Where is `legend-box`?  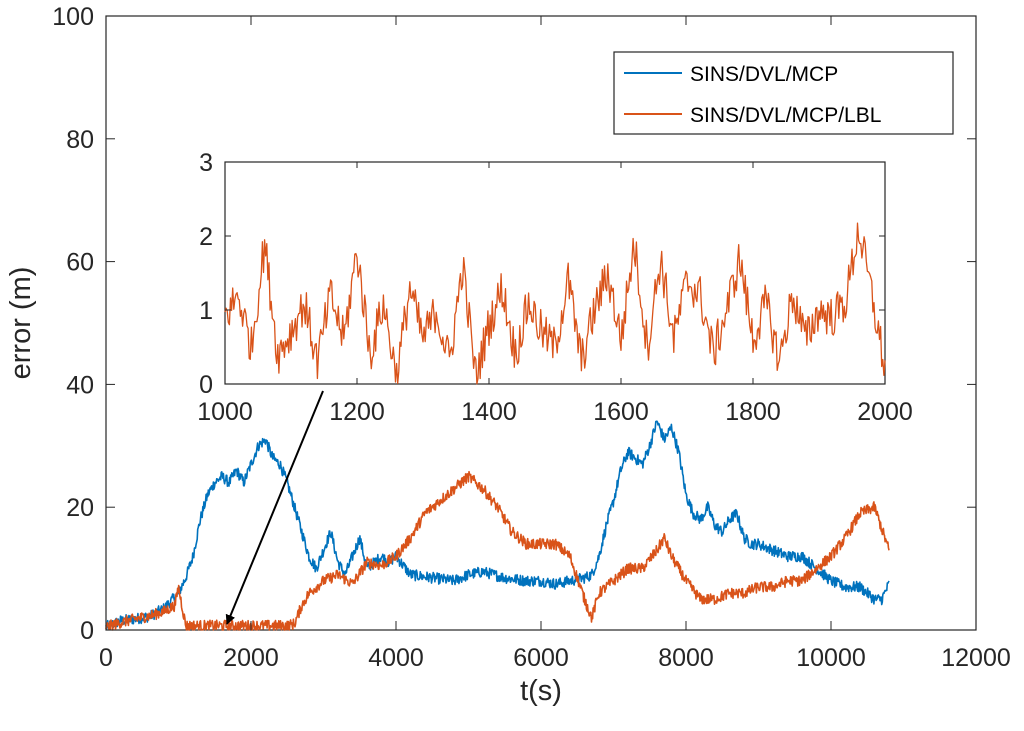
legend-box is located at coordinates (783, 93).